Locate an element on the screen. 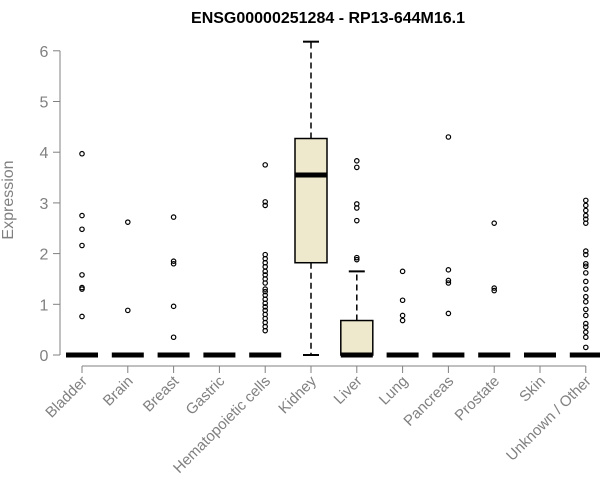 The image size is (600, 500). y-tick-label-5: 5 is located at coordinates (44, 103).